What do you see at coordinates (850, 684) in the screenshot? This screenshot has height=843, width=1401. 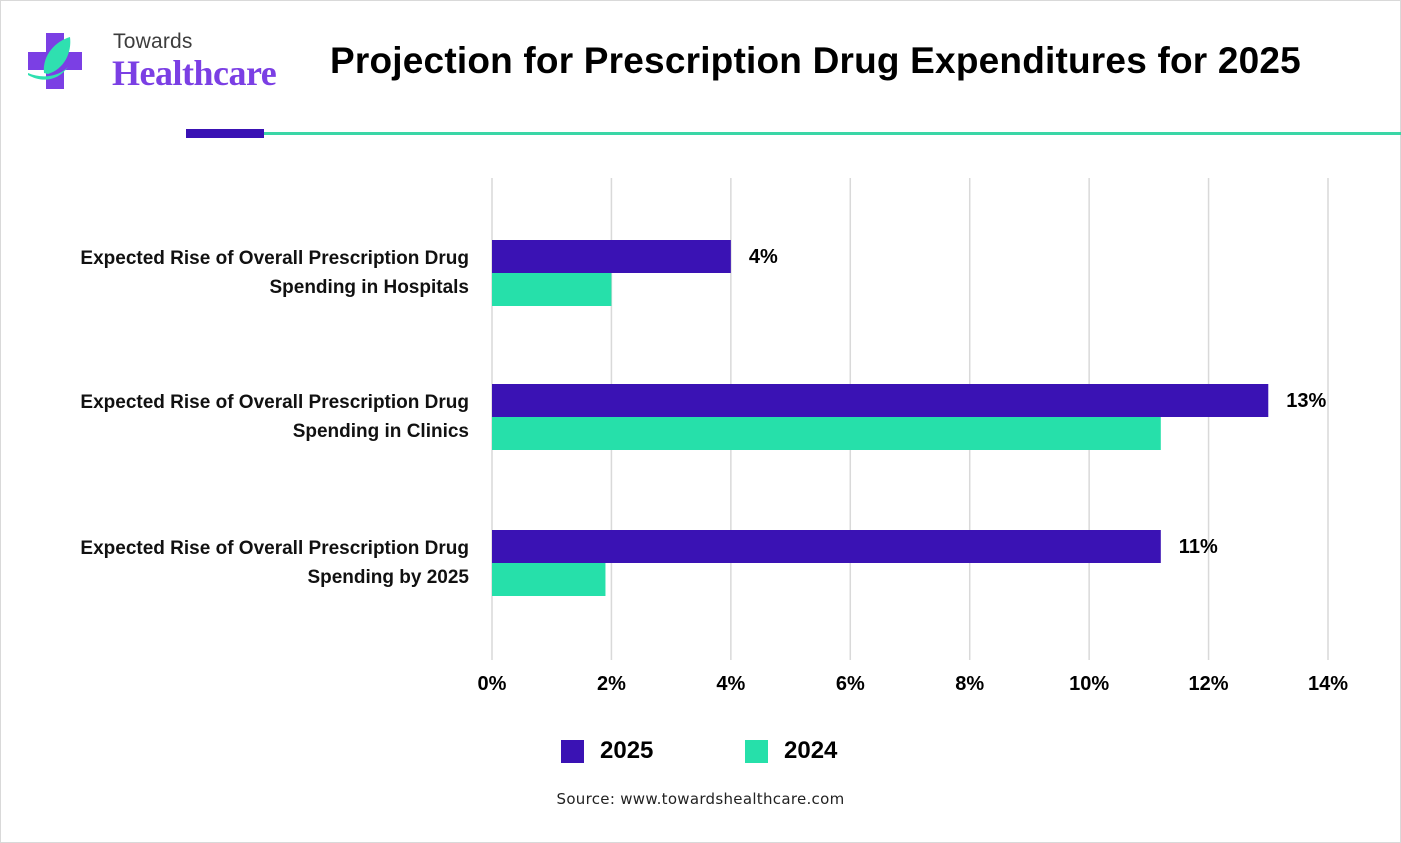 I see `x-tick-label: 6%` at bounding box center [850, 684].